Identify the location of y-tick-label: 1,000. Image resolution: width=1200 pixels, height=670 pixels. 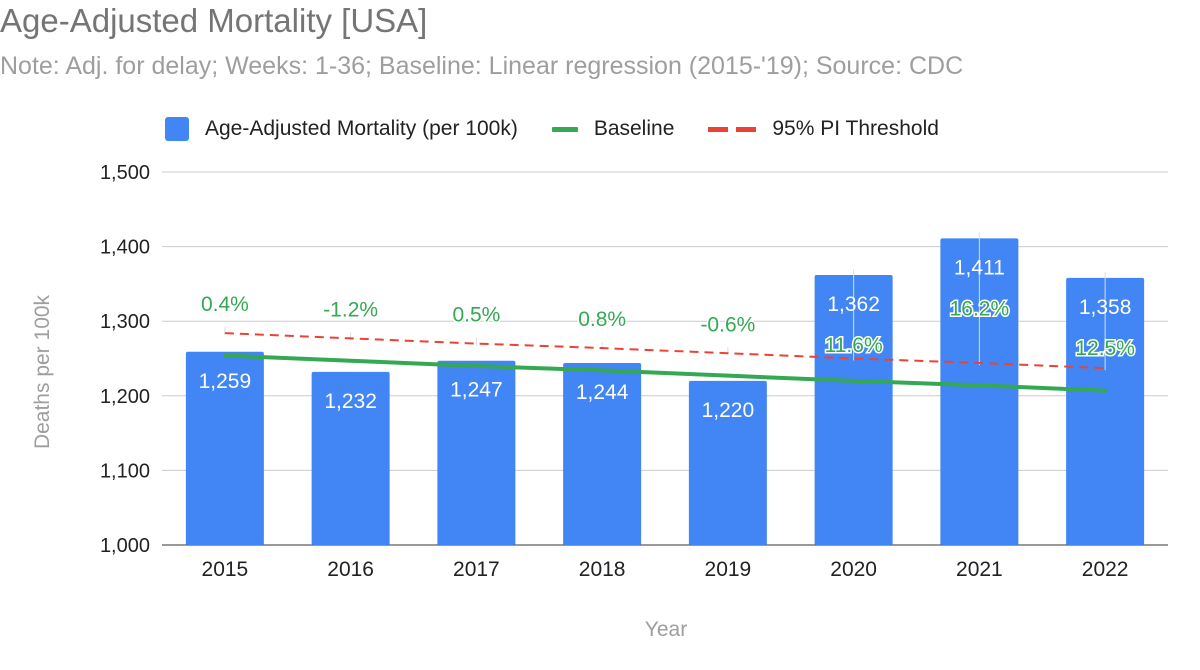
(125, 546).